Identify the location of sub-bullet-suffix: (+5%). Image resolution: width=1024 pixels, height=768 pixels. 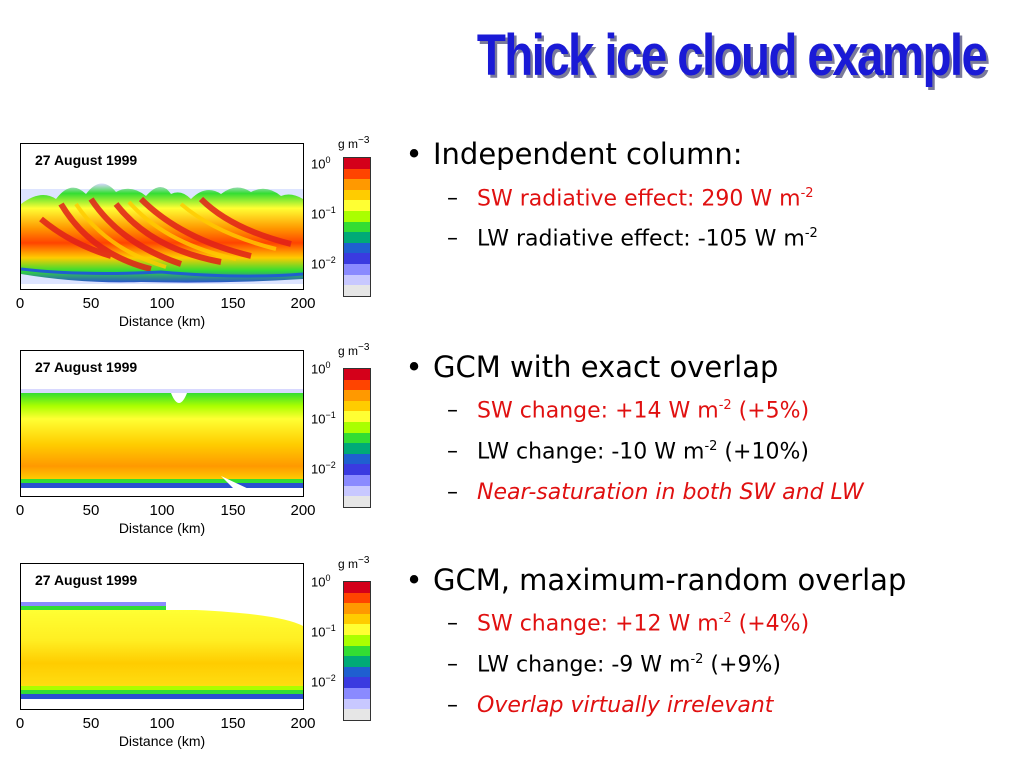
(770, 411).